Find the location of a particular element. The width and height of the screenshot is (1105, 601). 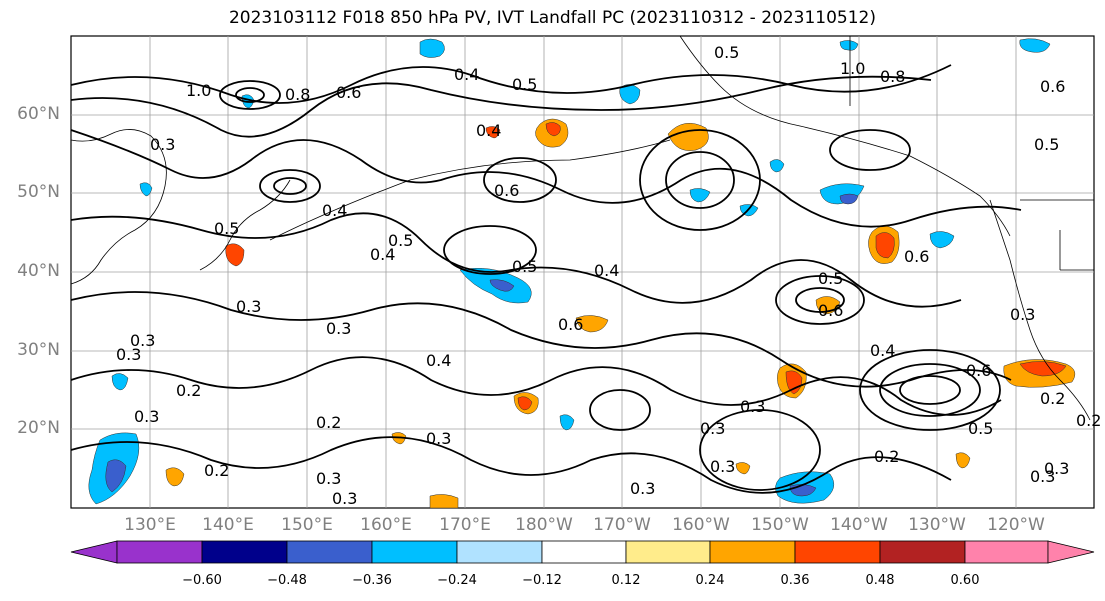

colorbar-extend-min is located at coordinates (94, 552).